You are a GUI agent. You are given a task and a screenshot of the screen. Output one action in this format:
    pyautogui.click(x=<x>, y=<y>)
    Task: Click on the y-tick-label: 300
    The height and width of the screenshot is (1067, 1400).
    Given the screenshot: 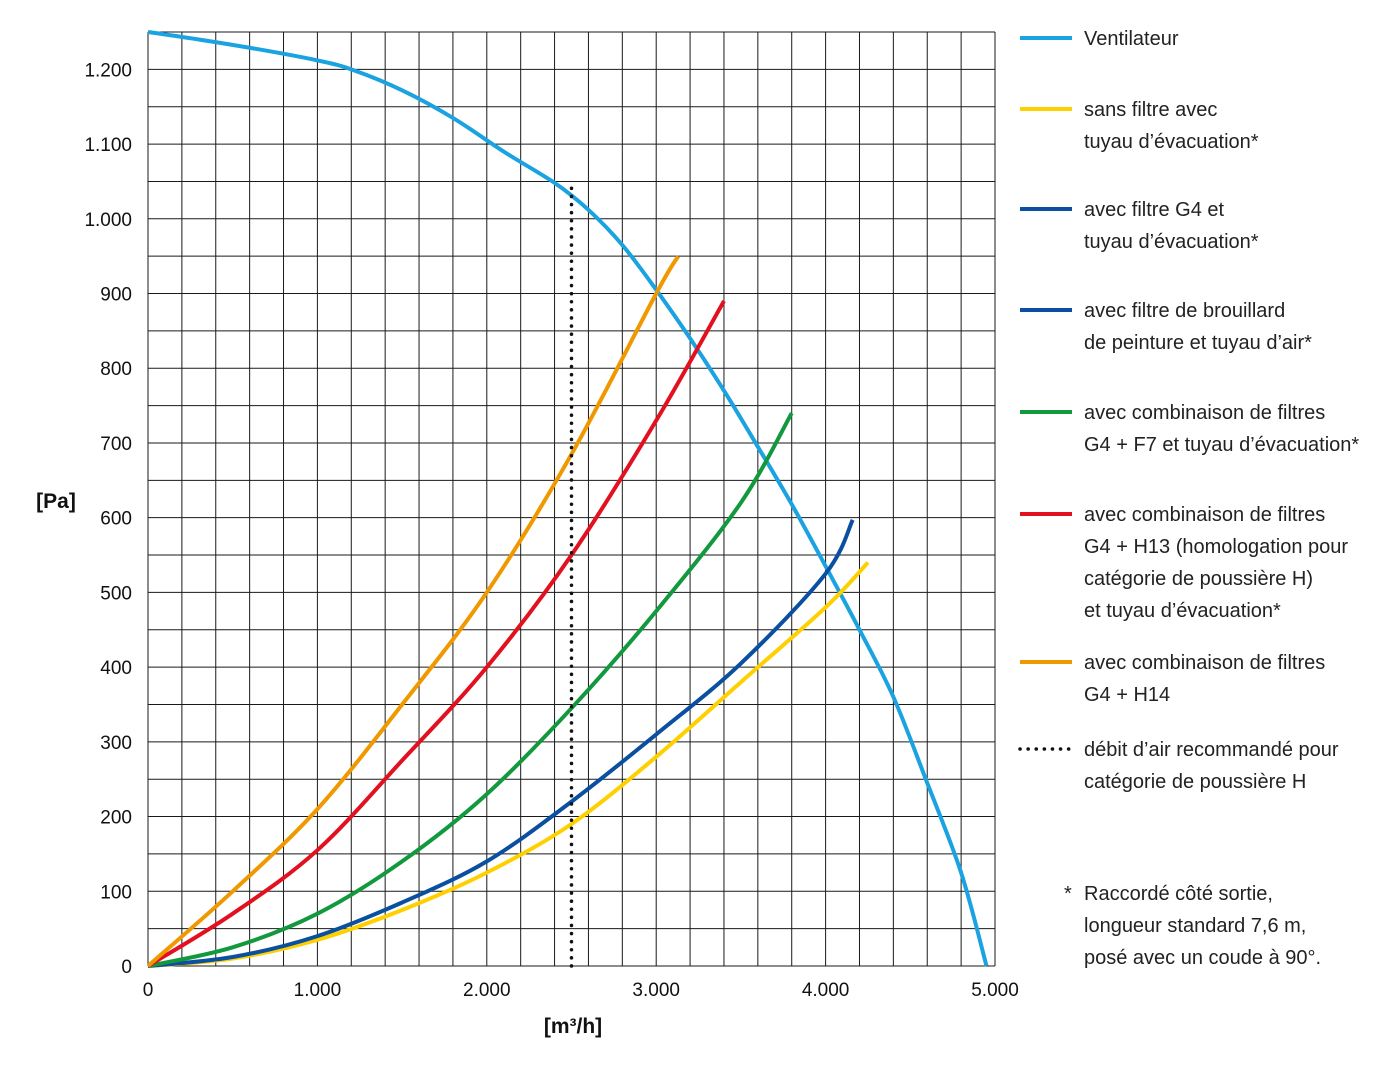 What is the action you would take?
    pyautogui.click(x=116, y=743)
    